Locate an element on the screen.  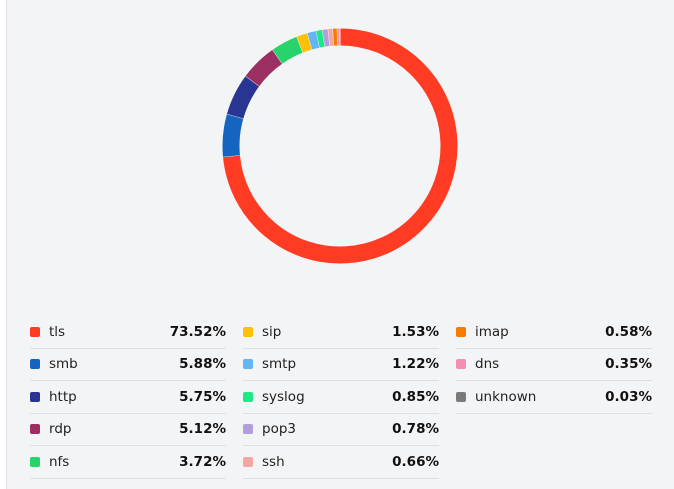
donut-slice-nfs is located at coordinates (288, 50).